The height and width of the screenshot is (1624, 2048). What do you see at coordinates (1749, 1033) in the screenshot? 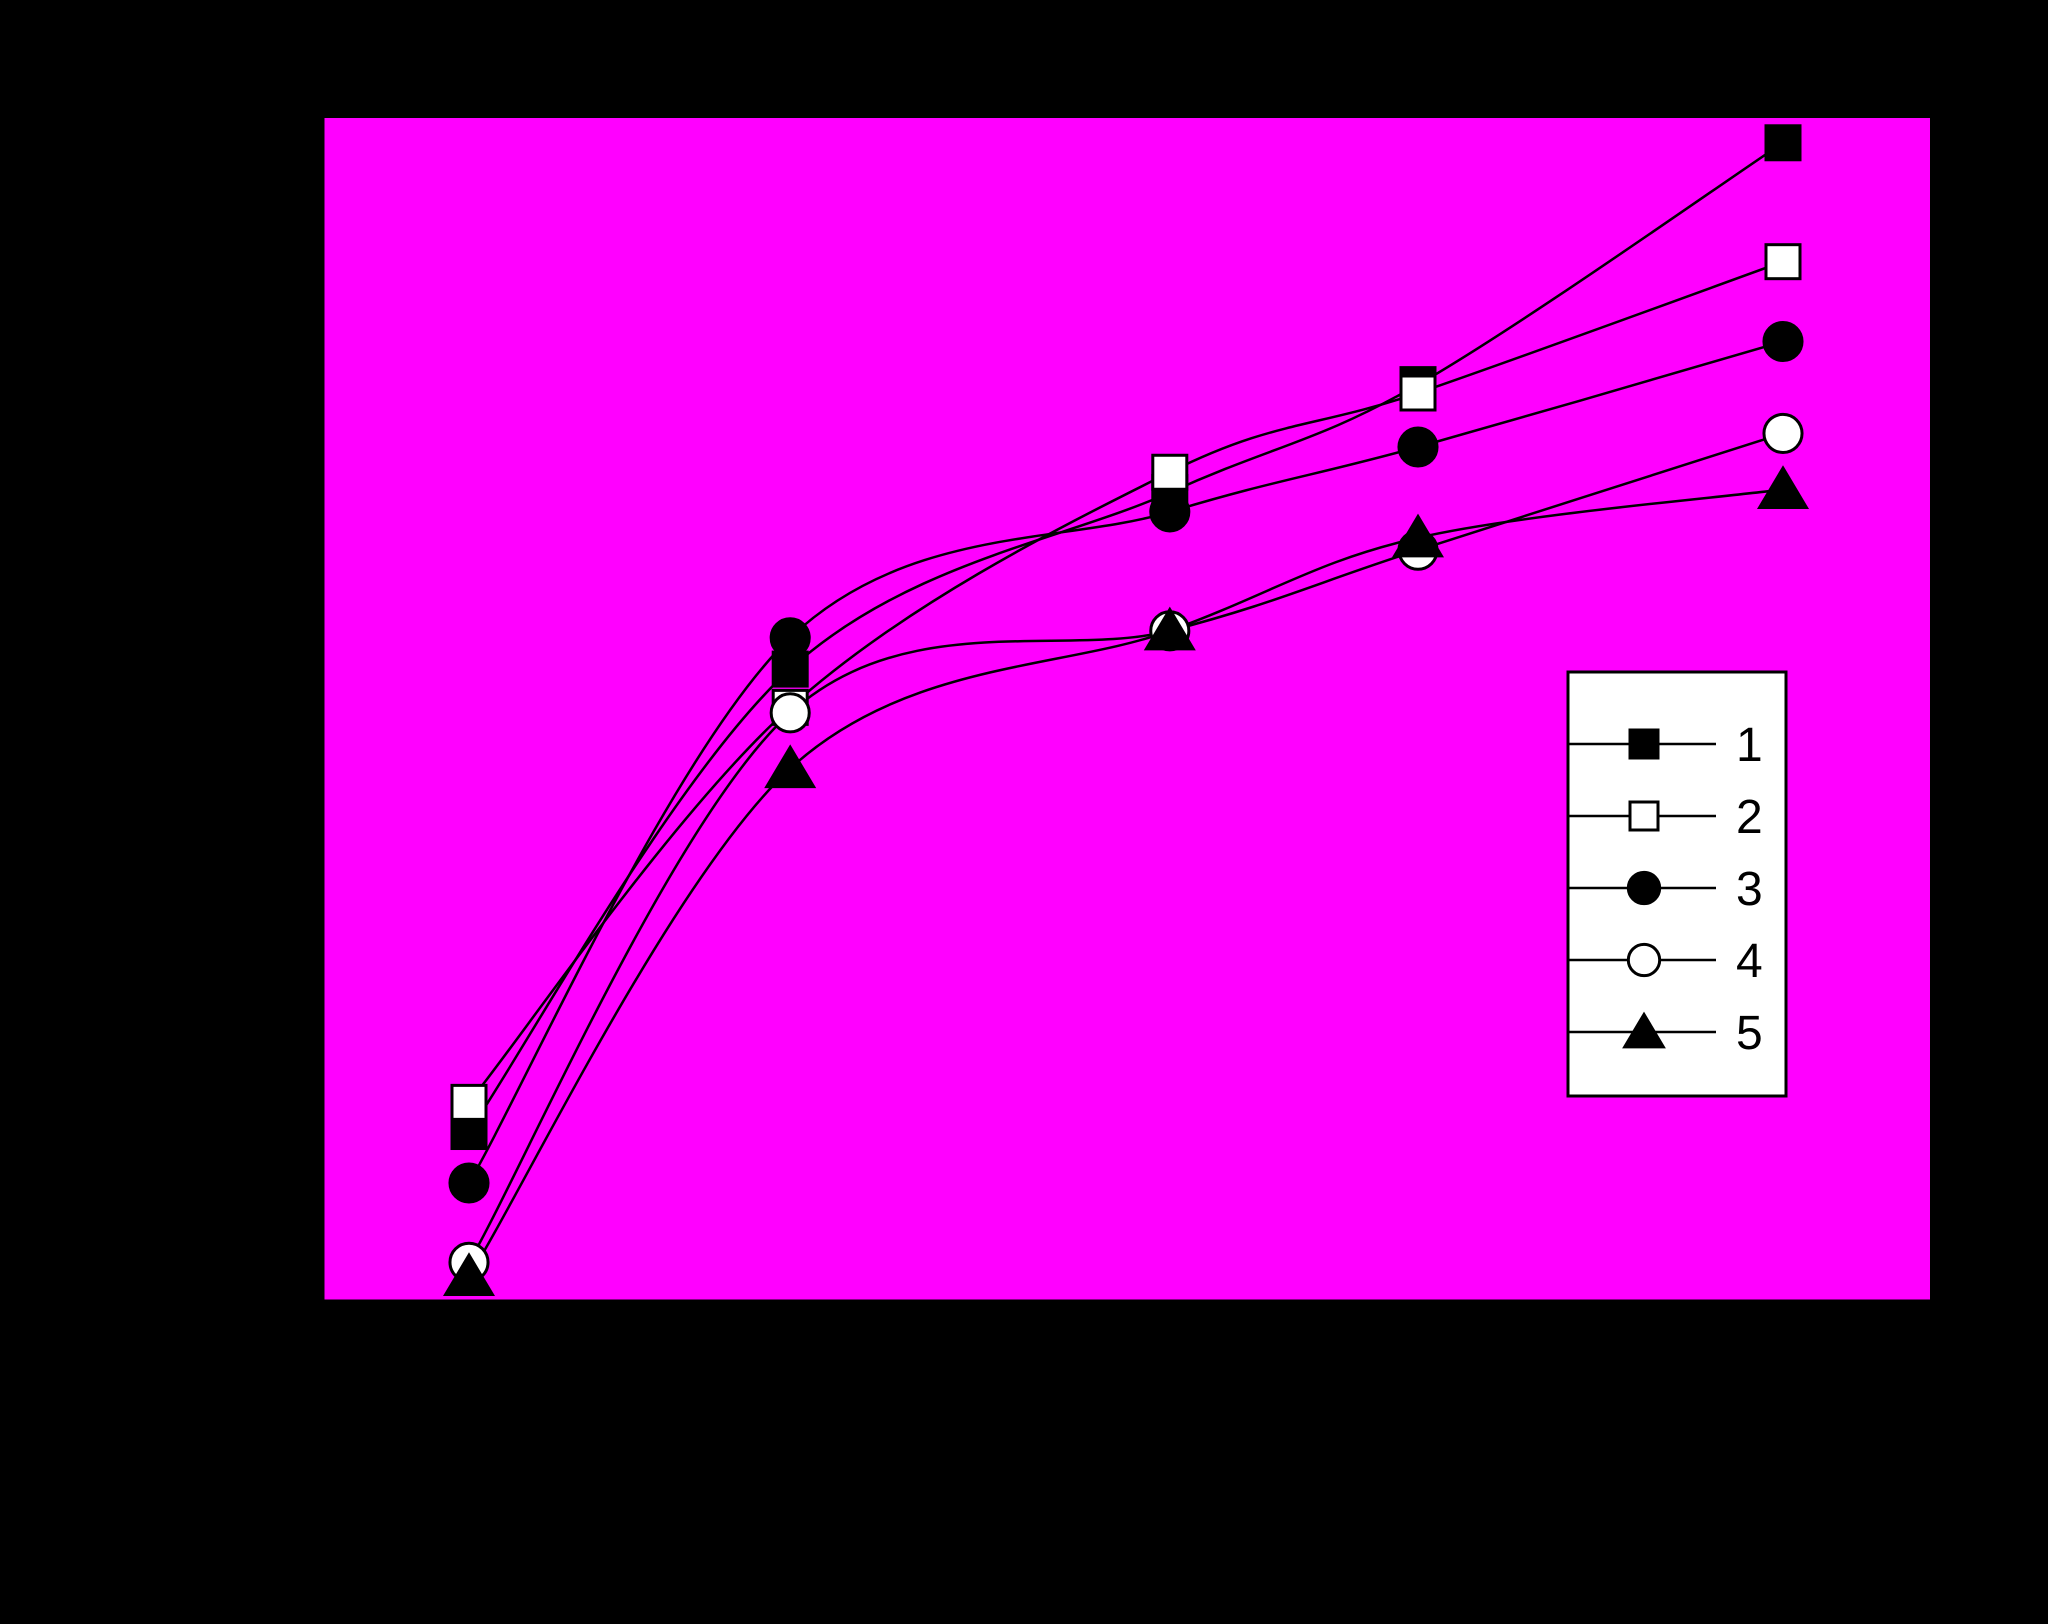
I see `legend-label: 5` at bounding box center [1749, 1033].